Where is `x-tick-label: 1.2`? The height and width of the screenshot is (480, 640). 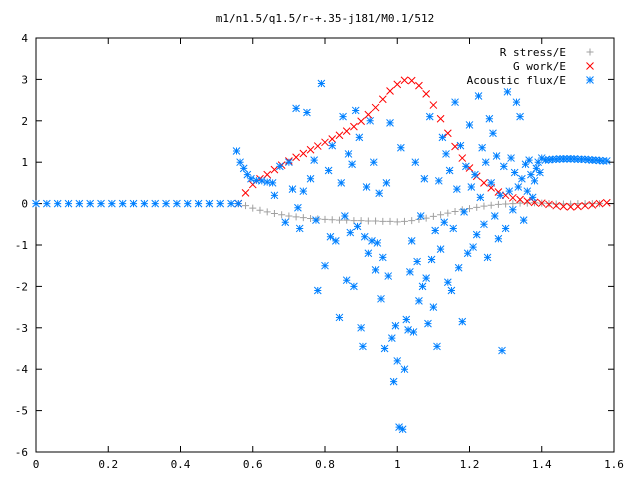
x-tick-label: 1.2 is located at coordinates (470, 464).